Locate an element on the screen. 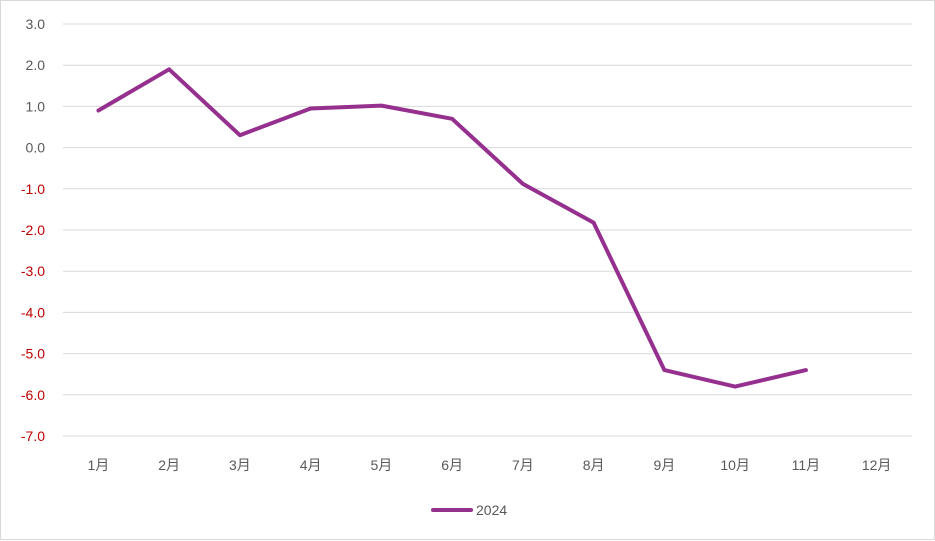 The height and width of the screenshot is (541, 935). y-tick-label: -1.0 is located at coordinates (33, 189).